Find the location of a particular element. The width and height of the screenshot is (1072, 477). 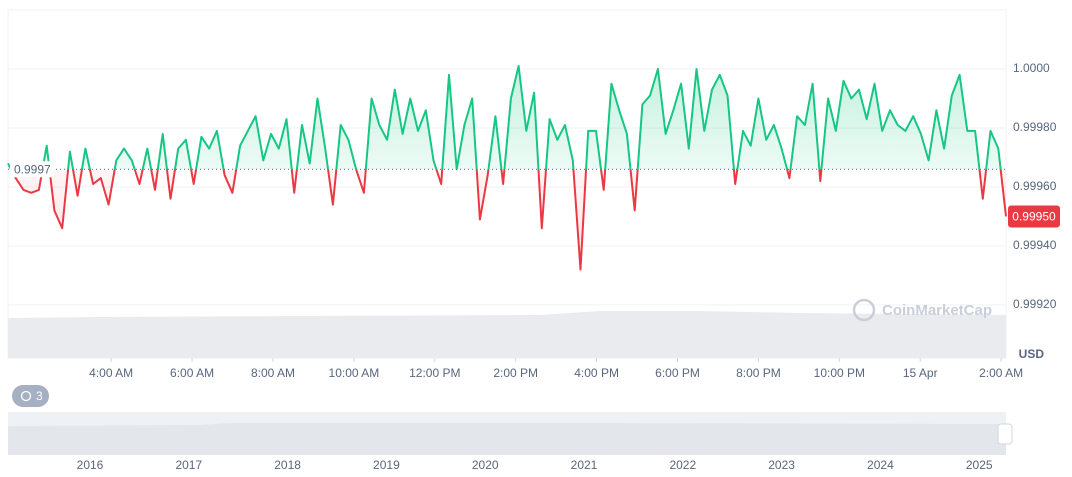

navigator-label: 2021 is located at coordinates (584, 465).